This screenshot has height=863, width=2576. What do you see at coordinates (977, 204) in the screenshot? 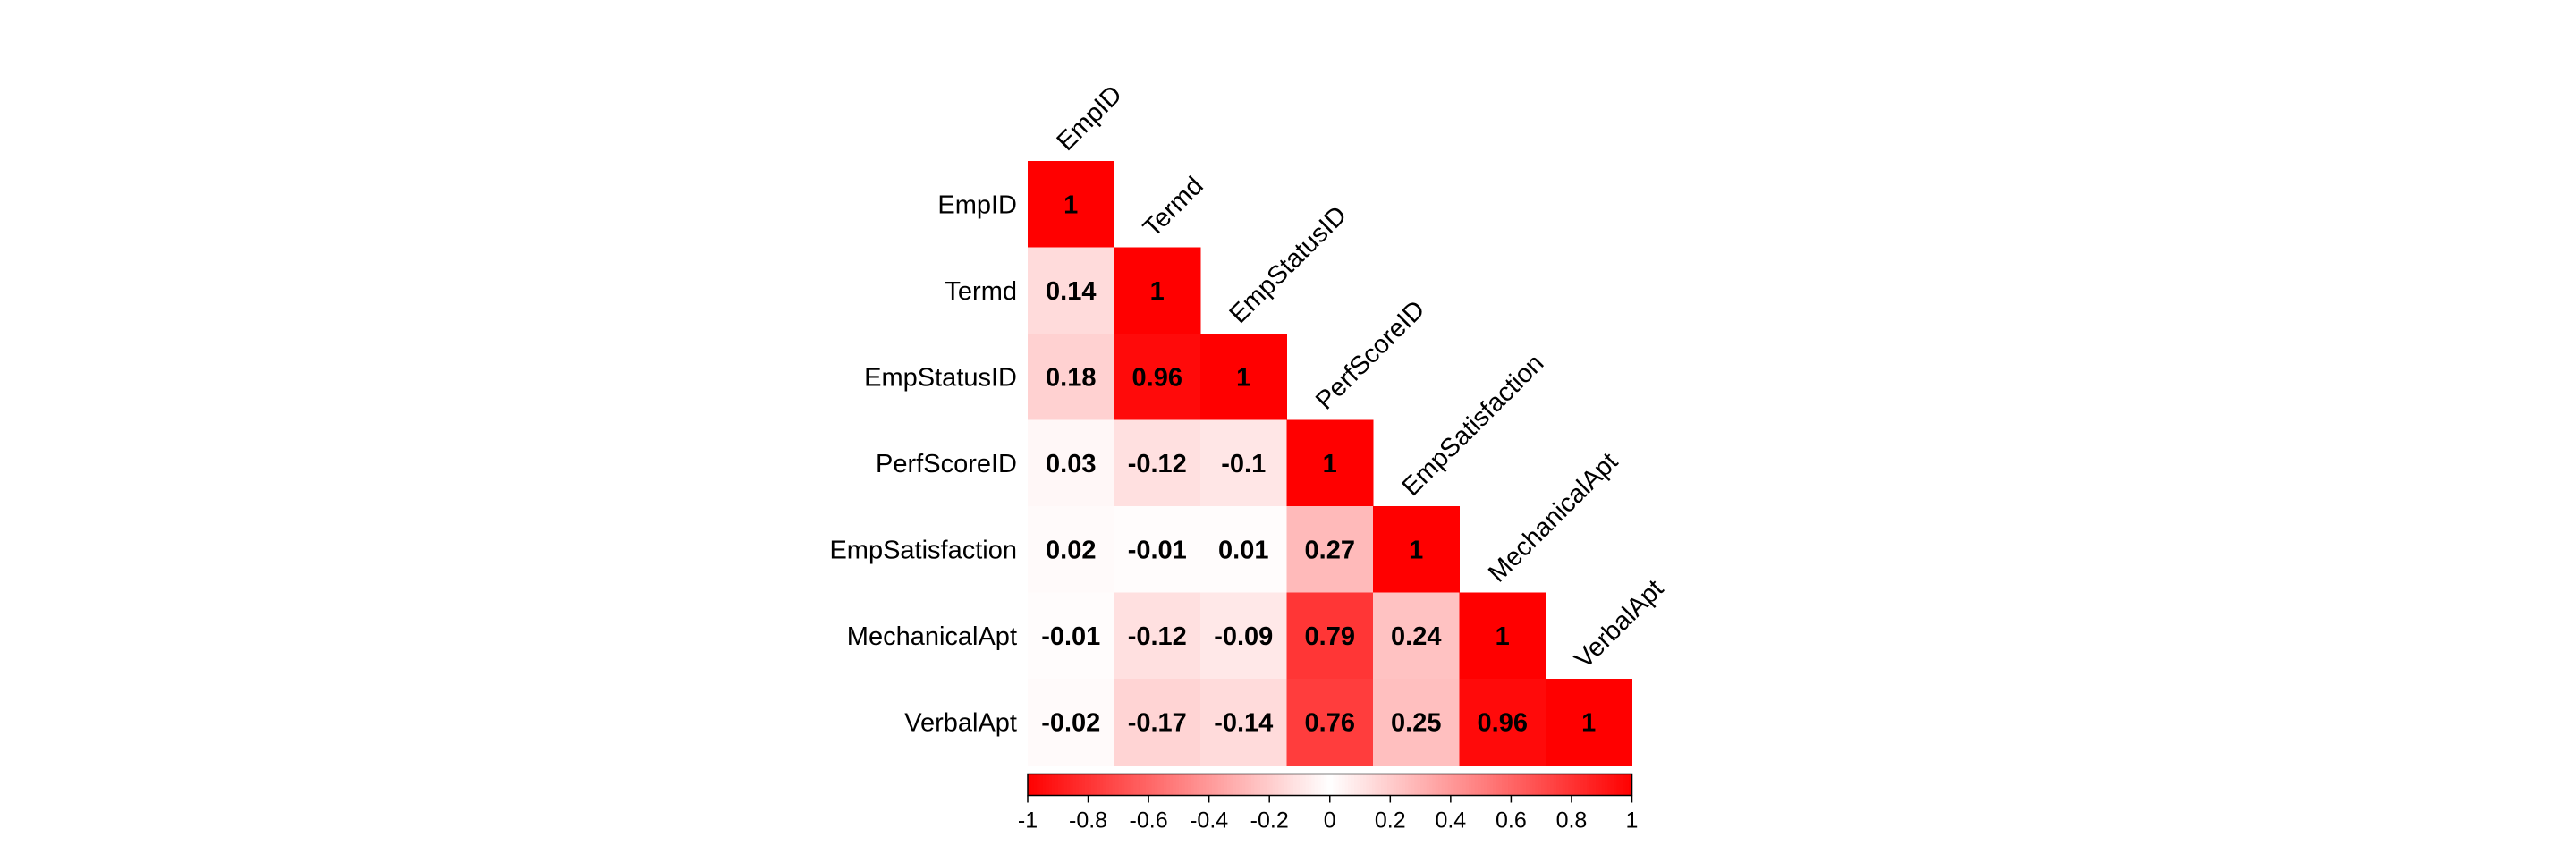
I see `row-label: EmpID` at bounding box center [977, 204].